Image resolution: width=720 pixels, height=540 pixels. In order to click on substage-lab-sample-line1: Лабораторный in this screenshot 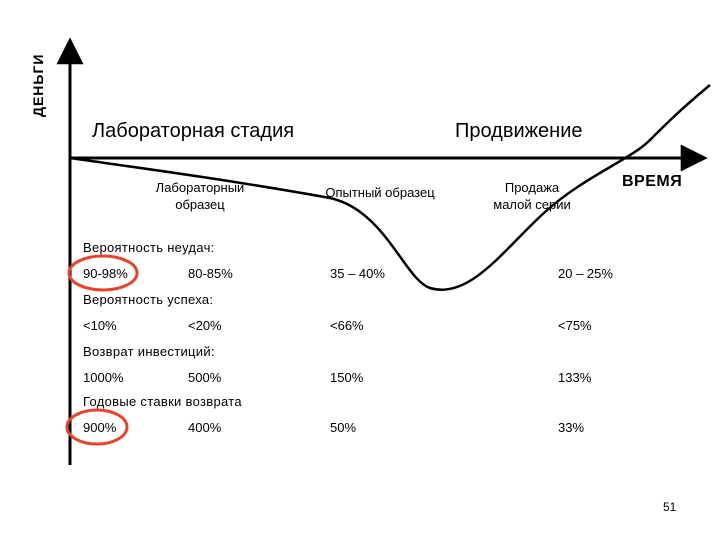, I will do `click(200, 187)`.